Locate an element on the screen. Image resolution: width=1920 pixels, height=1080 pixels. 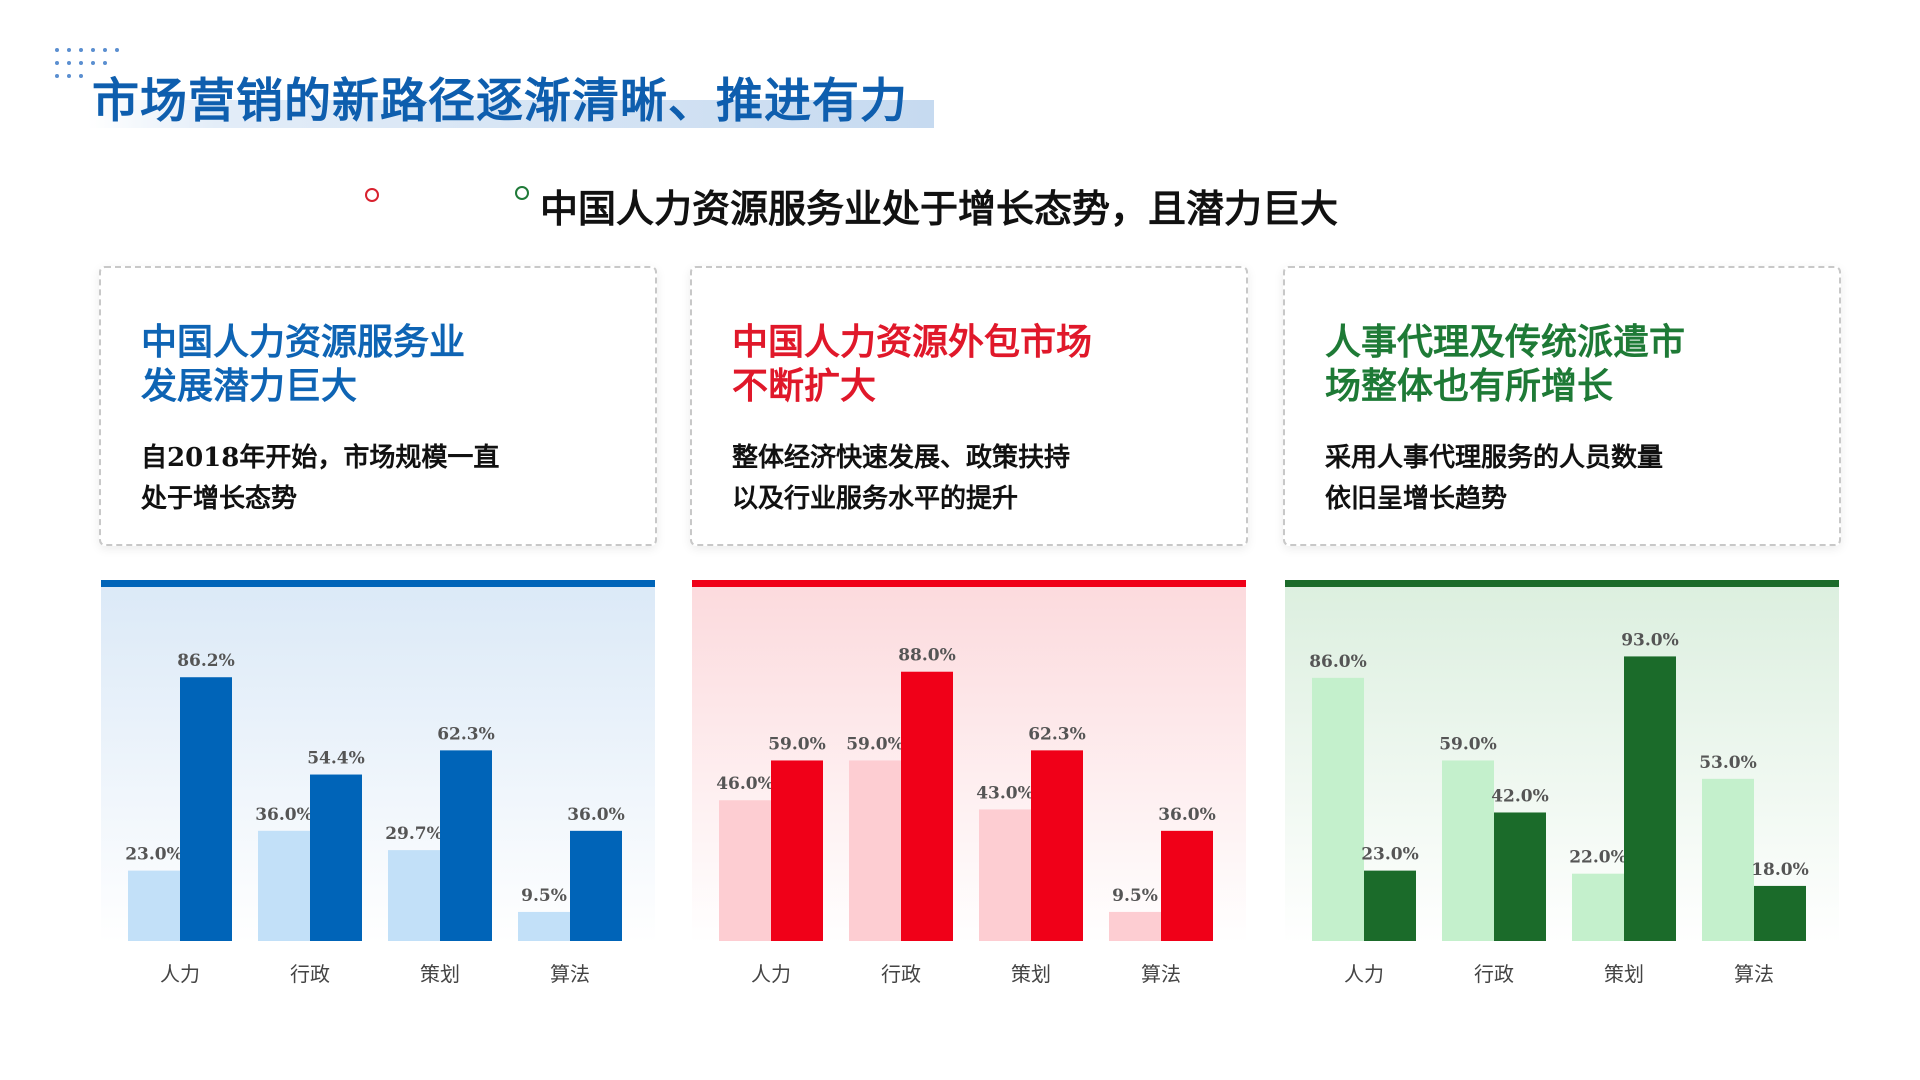
card-body-line: 以及行业服务水平的提升 is located at coordinates (875, 499).